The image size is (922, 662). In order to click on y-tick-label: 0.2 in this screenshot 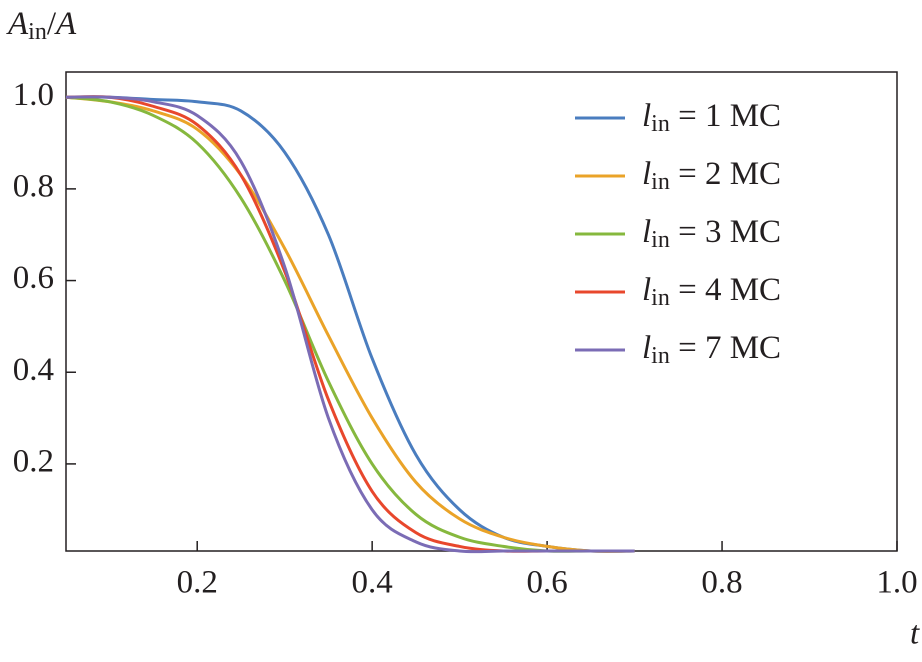, I will do `click(33, 461)`.